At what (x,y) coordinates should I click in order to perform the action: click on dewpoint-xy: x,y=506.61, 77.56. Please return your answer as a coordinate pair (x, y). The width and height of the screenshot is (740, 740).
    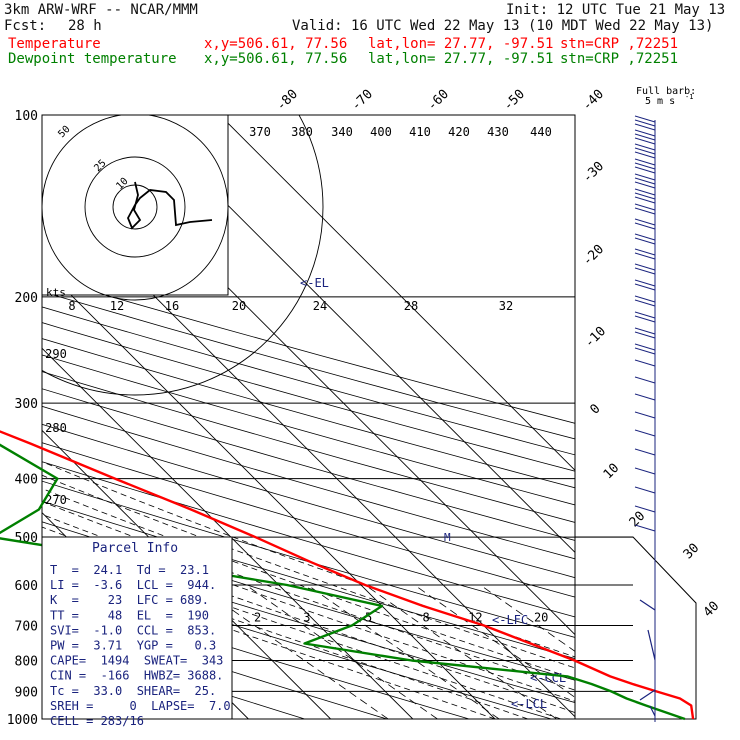
    Looking at the image, I should click on (276, 59).